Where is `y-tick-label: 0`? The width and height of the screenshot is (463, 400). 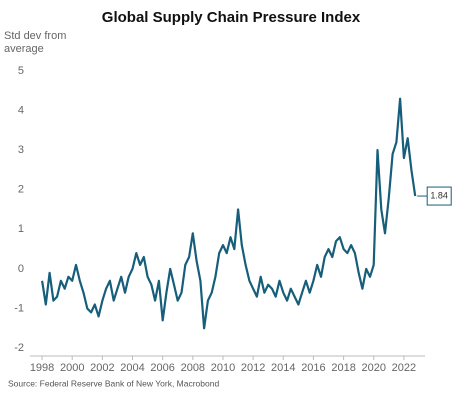
y-tick-label: 0 is located at coordinates (21, 269).